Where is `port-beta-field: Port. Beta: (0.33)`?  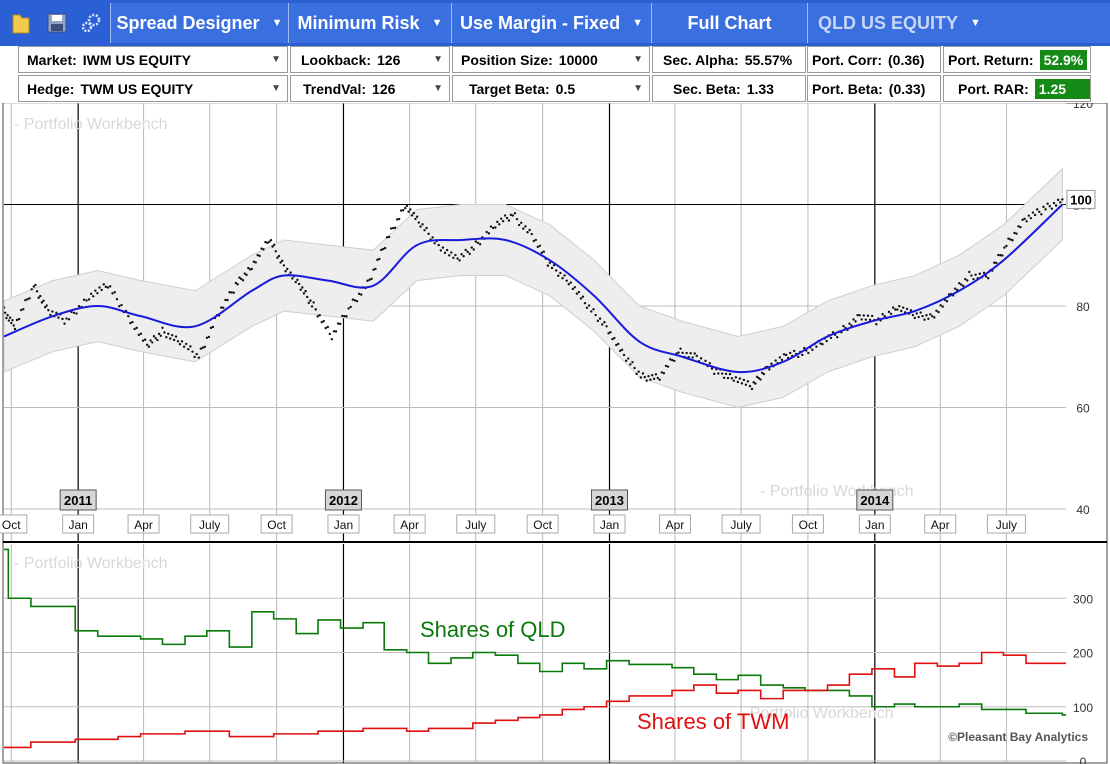
port-beta-field: Port. Beta: (0.33) is located at coordinates (874, 88).